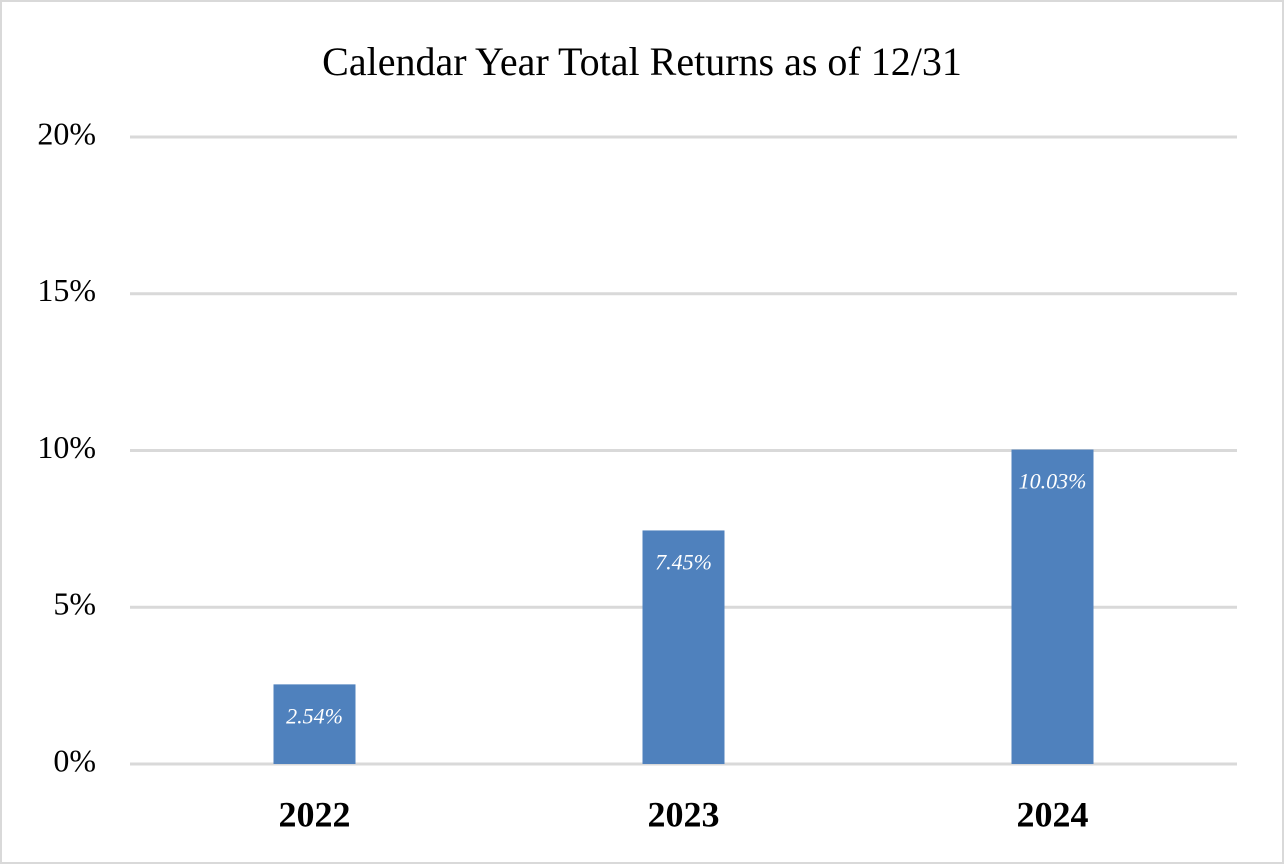 The image size is (1284, 864). I want to click on y-tick-label: 20%, so click(66, 133).